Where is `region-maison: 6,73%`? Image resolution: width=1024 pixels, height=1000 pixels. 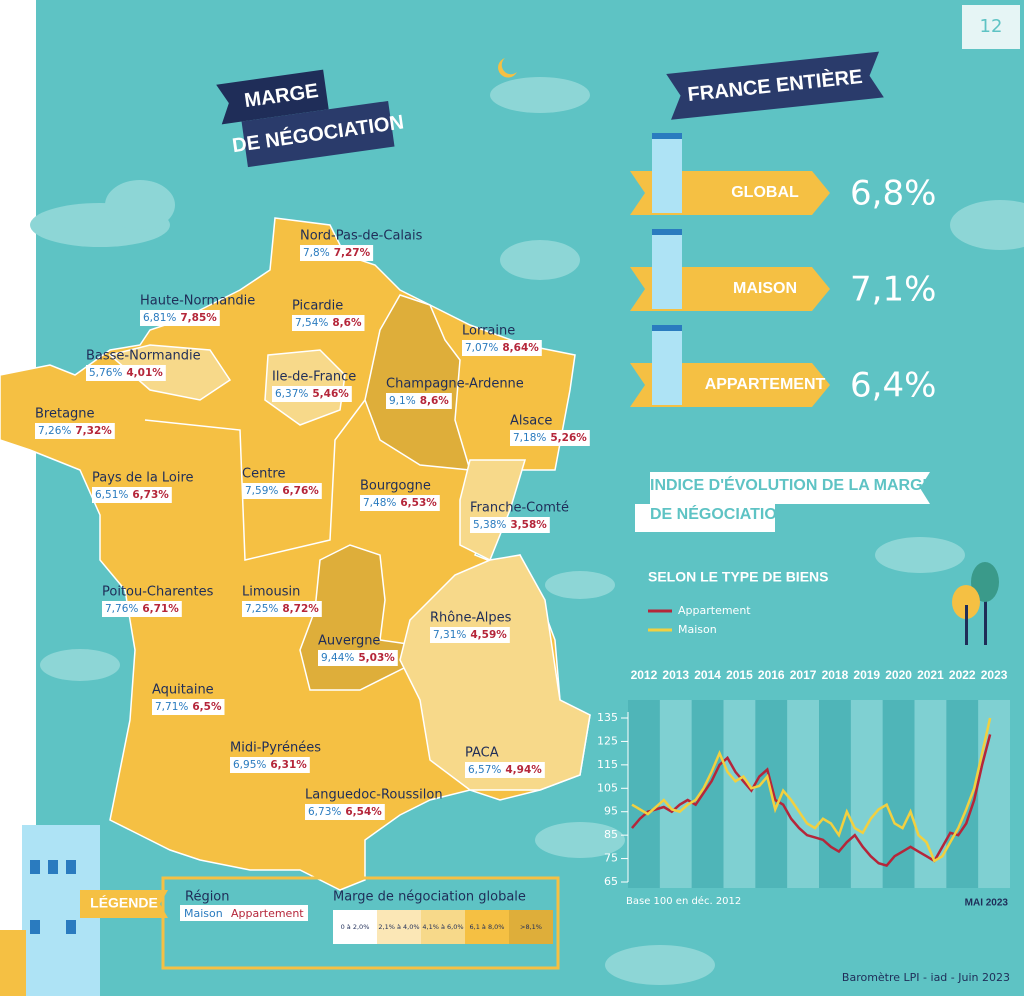
region-maison: 6,73% is located at coordinates (324, 812).